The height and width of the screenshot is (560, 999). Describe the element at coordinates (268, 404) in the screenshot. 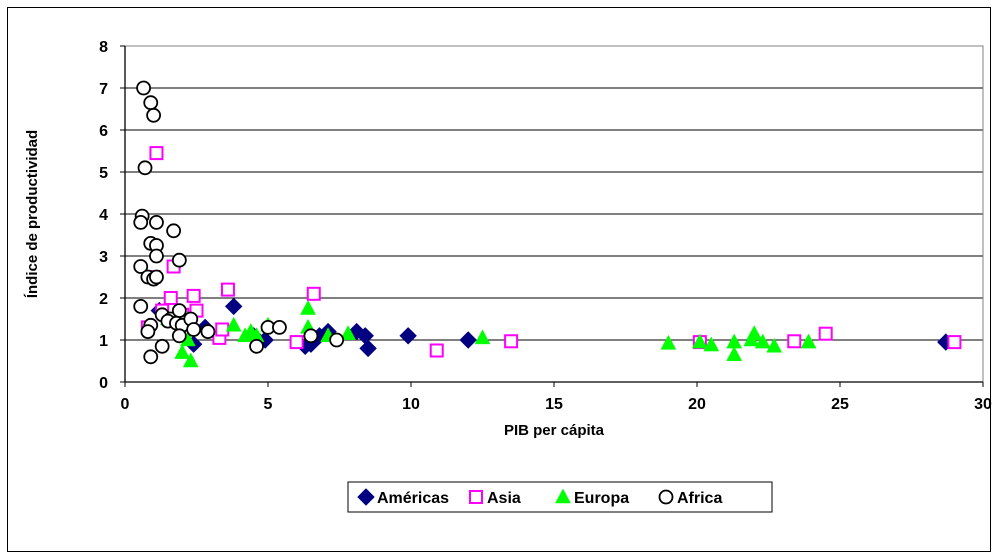

I see `x-tick-label: 5` at that location.